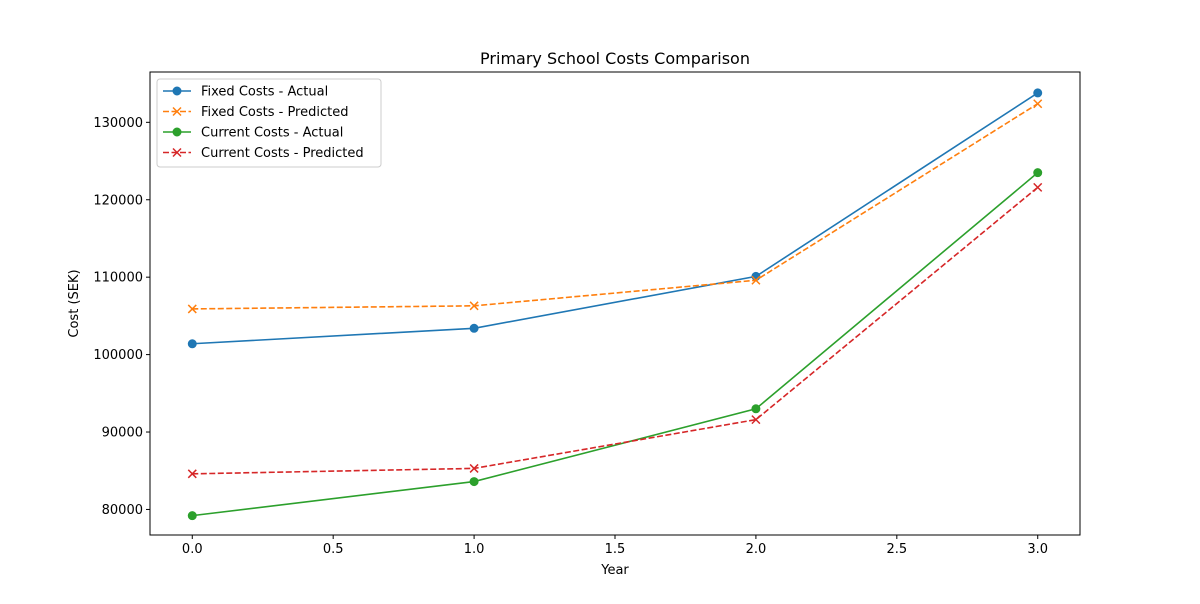 This screenshot has width=1200, height=604. Describe the element at coordinates (122, 433) in the screenshot. I see `y-tick-label: 90000` at that location.